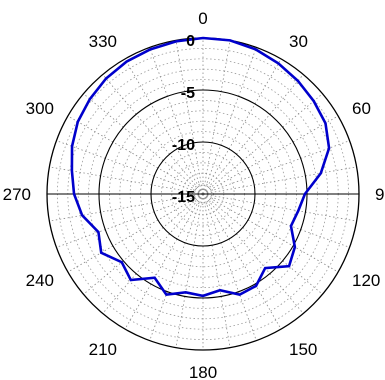 This screenshot has width=385, height=380. I want to click on angle-tick-label: 300, so click(40, 108).